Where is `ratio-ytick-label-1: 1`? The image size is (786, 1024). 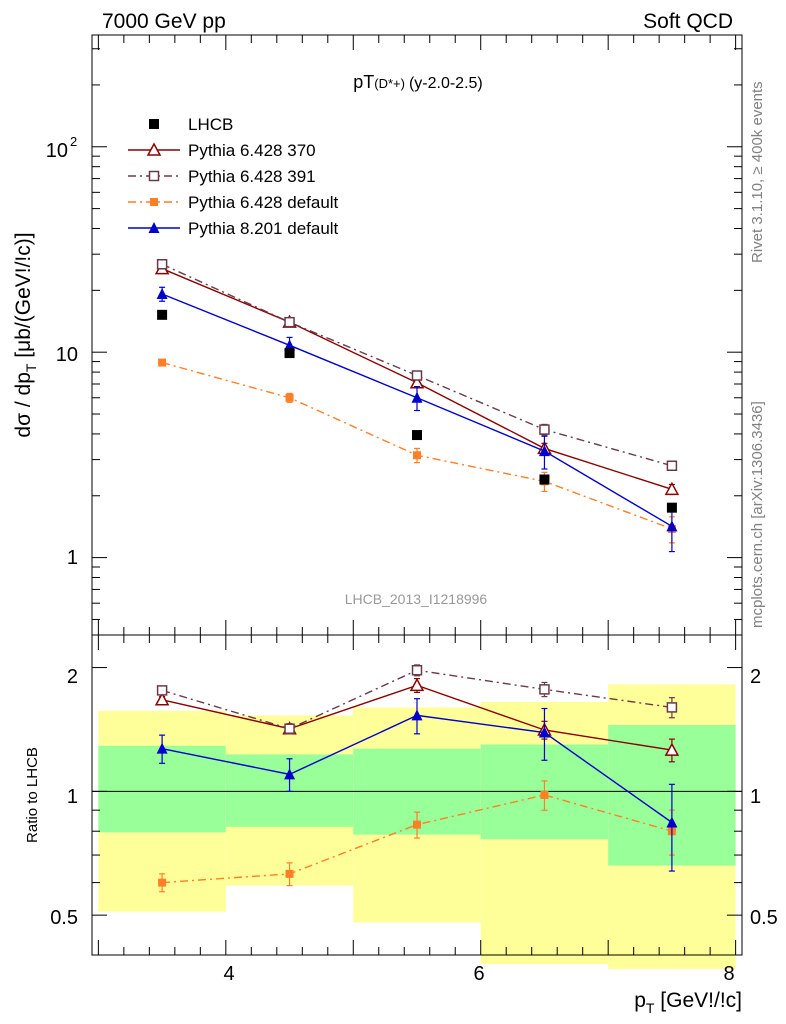
ratio-ytick-label-1: 1 is located at coordinates (72, 797).